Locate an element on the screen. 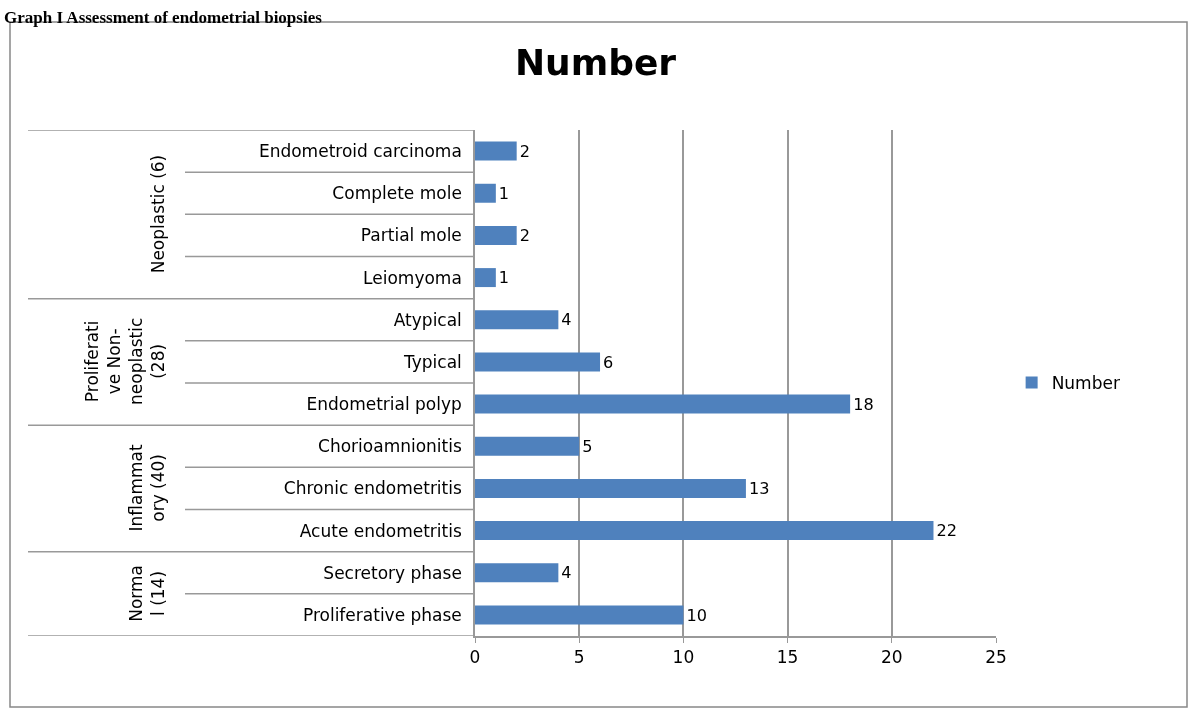 The image size is (1191, 711). y-tick-label: Secretory phase is located at coordinates (392, 572).